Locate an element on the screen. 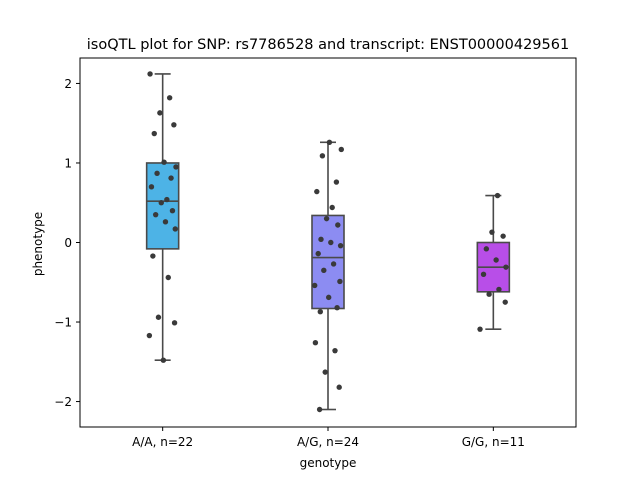  x-tick-label: A/G, n=24 is located at coordinates (328, 442).